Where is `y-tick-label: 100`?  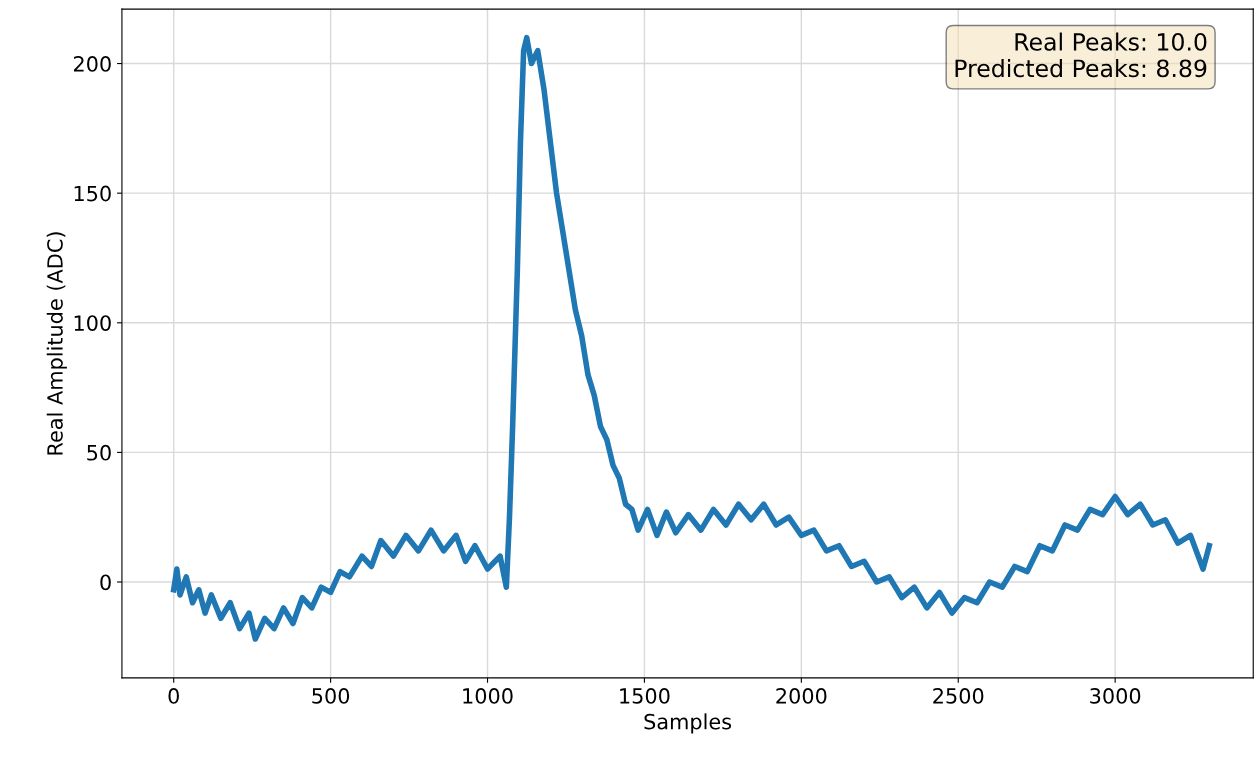
y-tick-label: 100 is located at coordinates (92, 323).